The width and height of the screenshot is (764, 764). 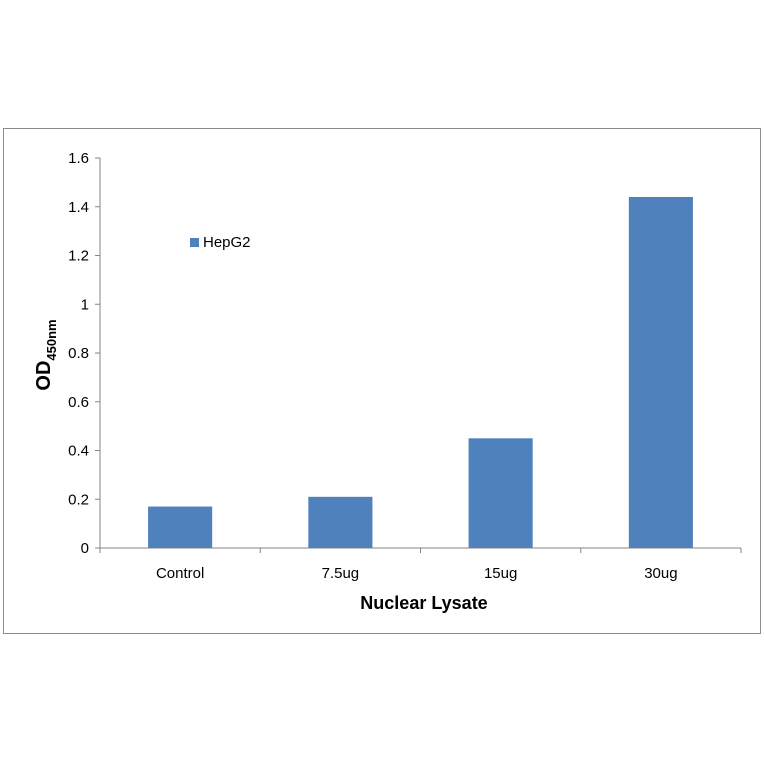 What do you see at coordinates (78, 499) in the screenshot?
I see `y-tick-label: 0.2` at bounding box center [78, 499].